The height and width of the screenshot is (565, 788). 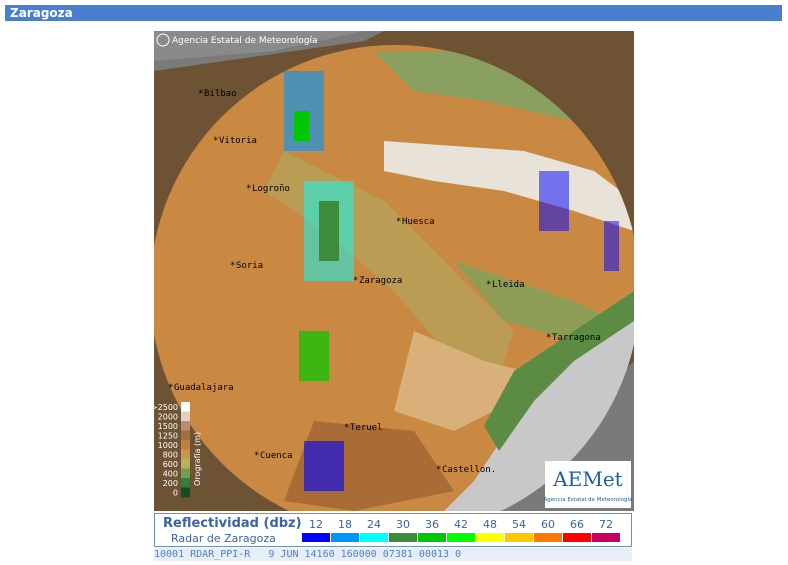 I want to click on legend-level: 36, so click(x=432, y=524).